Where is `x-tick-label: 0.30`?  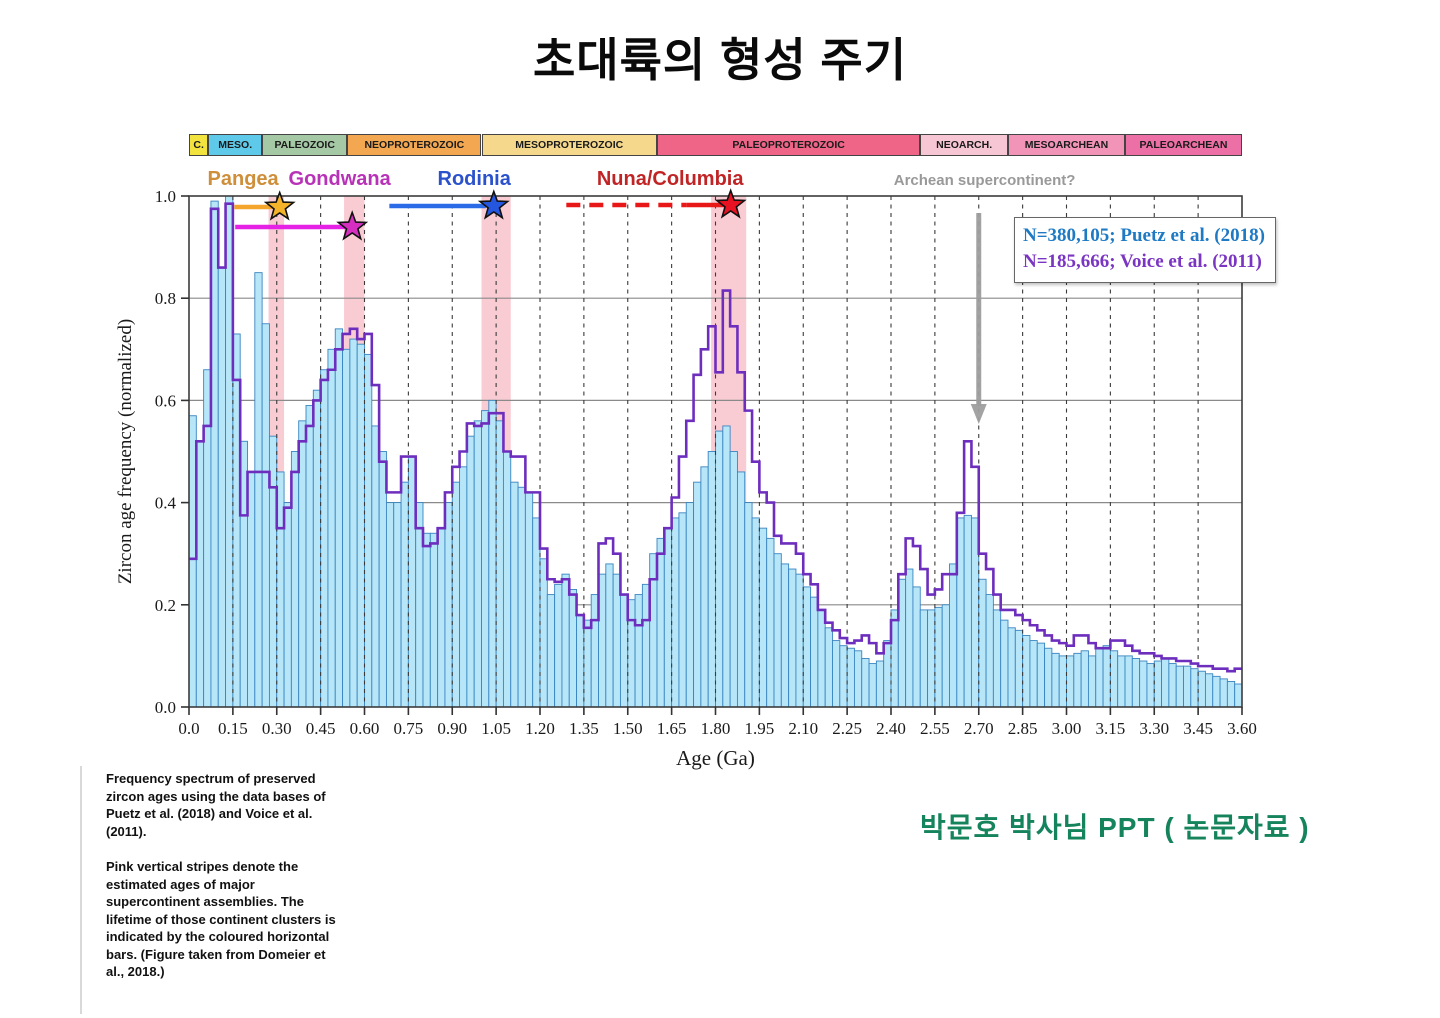
x-tick-label: 0.30 is located at coordinates (277, 728).